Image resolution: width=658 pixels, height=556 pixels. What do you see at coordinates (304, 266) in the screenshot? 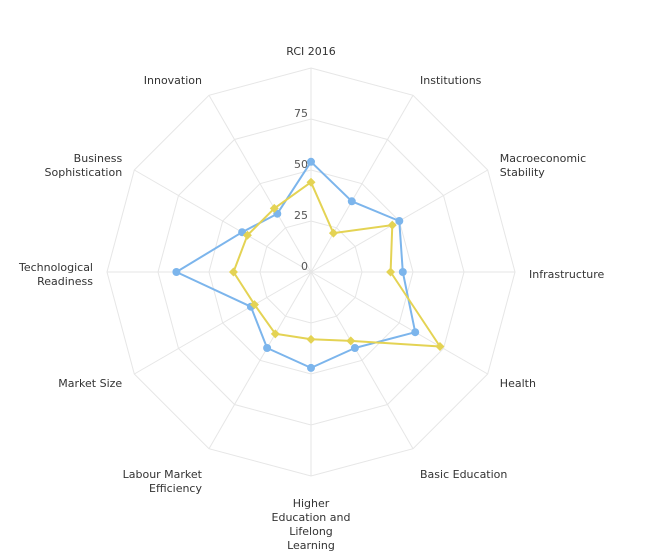
I see `radial-tick-label: 0` at bounding box center [304, 266].